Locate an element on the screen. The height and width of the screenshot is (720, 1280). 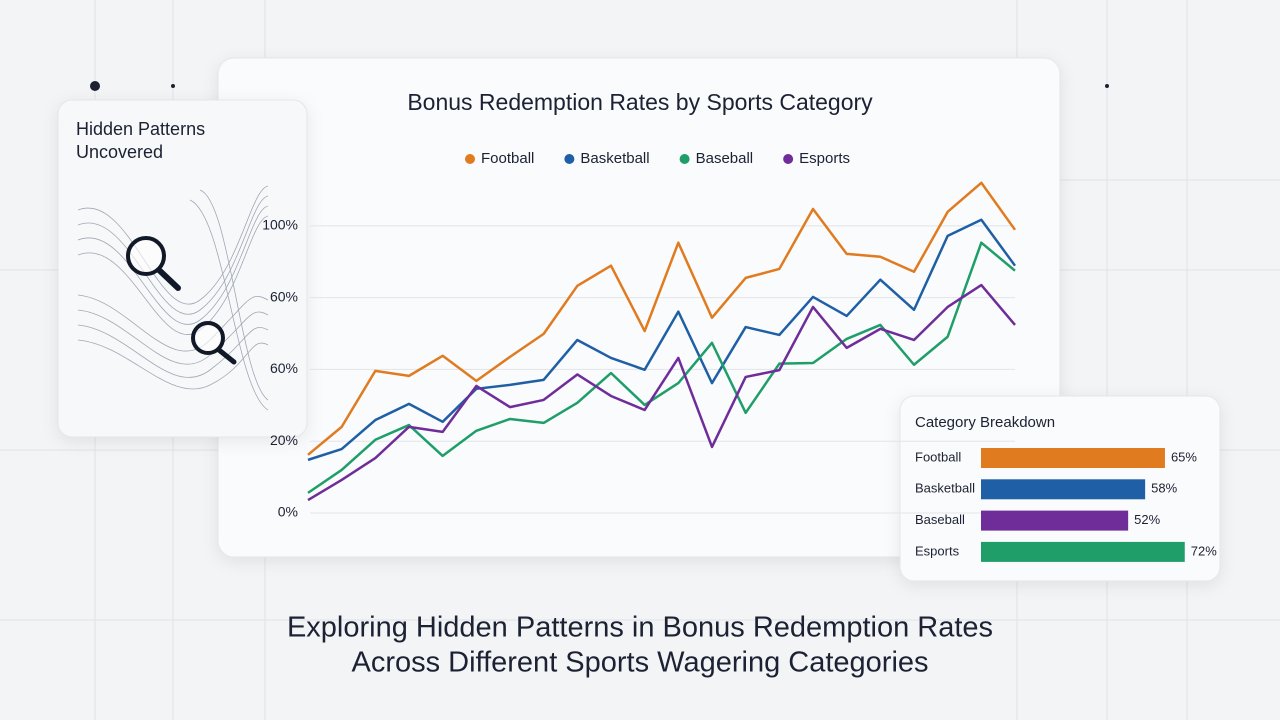
y-tick-label: 100% is located at coordinates (280, 225).